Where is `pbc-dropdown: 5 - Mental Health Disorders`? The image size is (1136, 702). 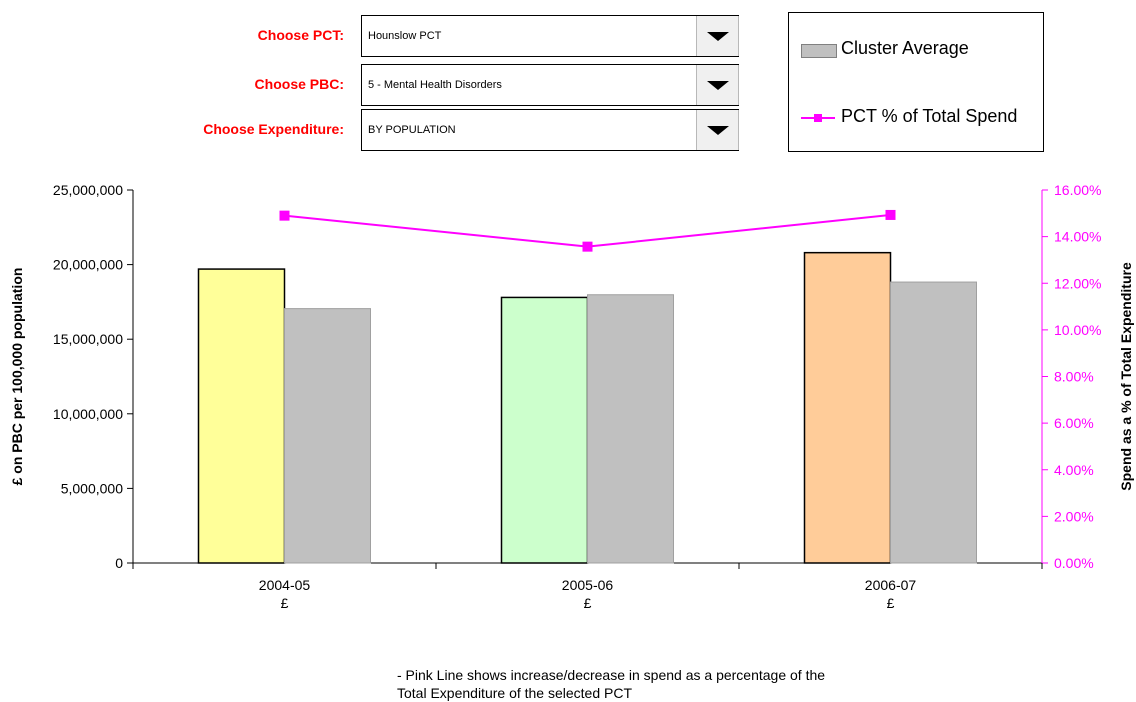
pbc-dropdown: 5 - Mental Health Disorders is located at coordinates (550, 85).